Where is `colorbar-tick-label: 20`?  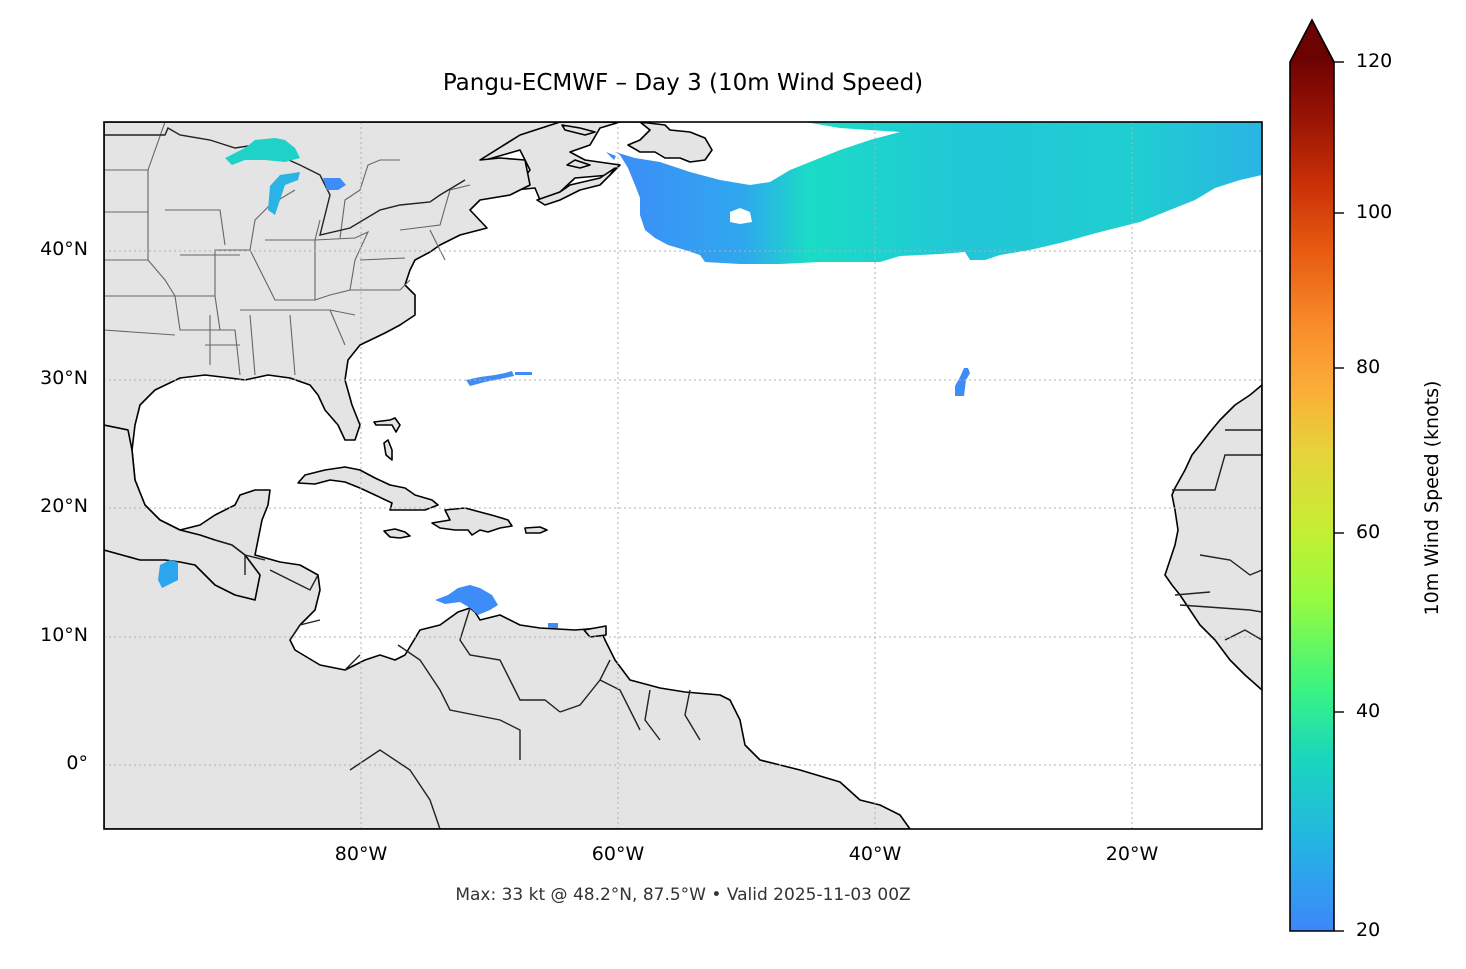 colorbar-tick-label: 20 is located at coordinates (1368, 930).